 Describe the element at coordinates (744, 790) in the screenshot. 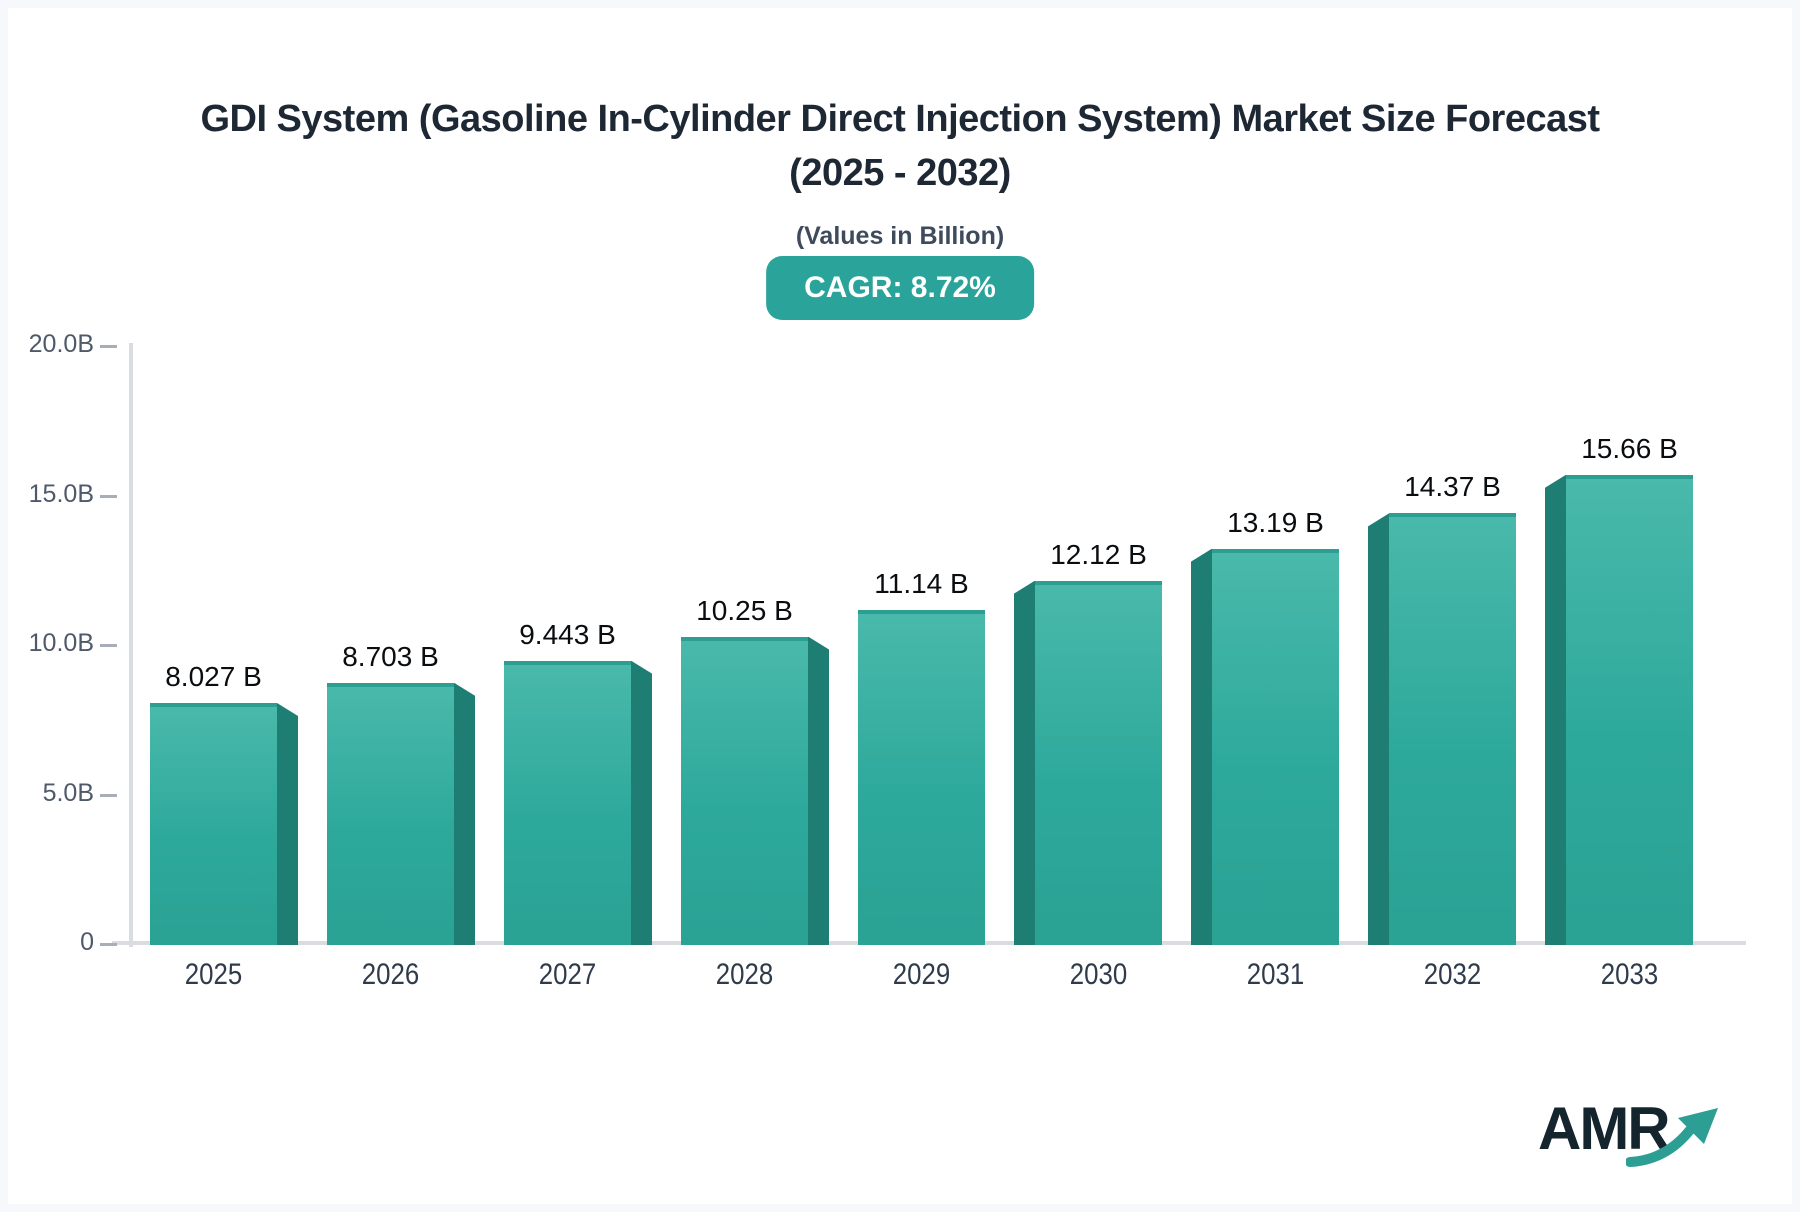

I see `bar-2028` at that location.